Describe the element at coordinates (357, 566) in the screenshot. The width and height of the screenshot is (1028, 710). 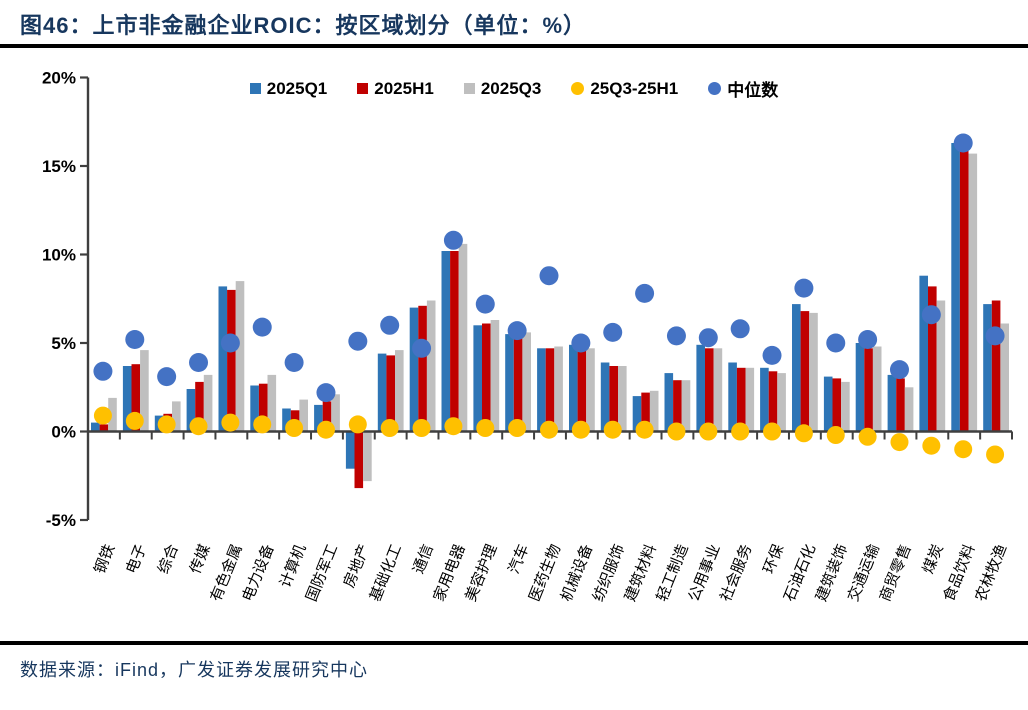
I see `x-label-房地产: 房地产` at that location.